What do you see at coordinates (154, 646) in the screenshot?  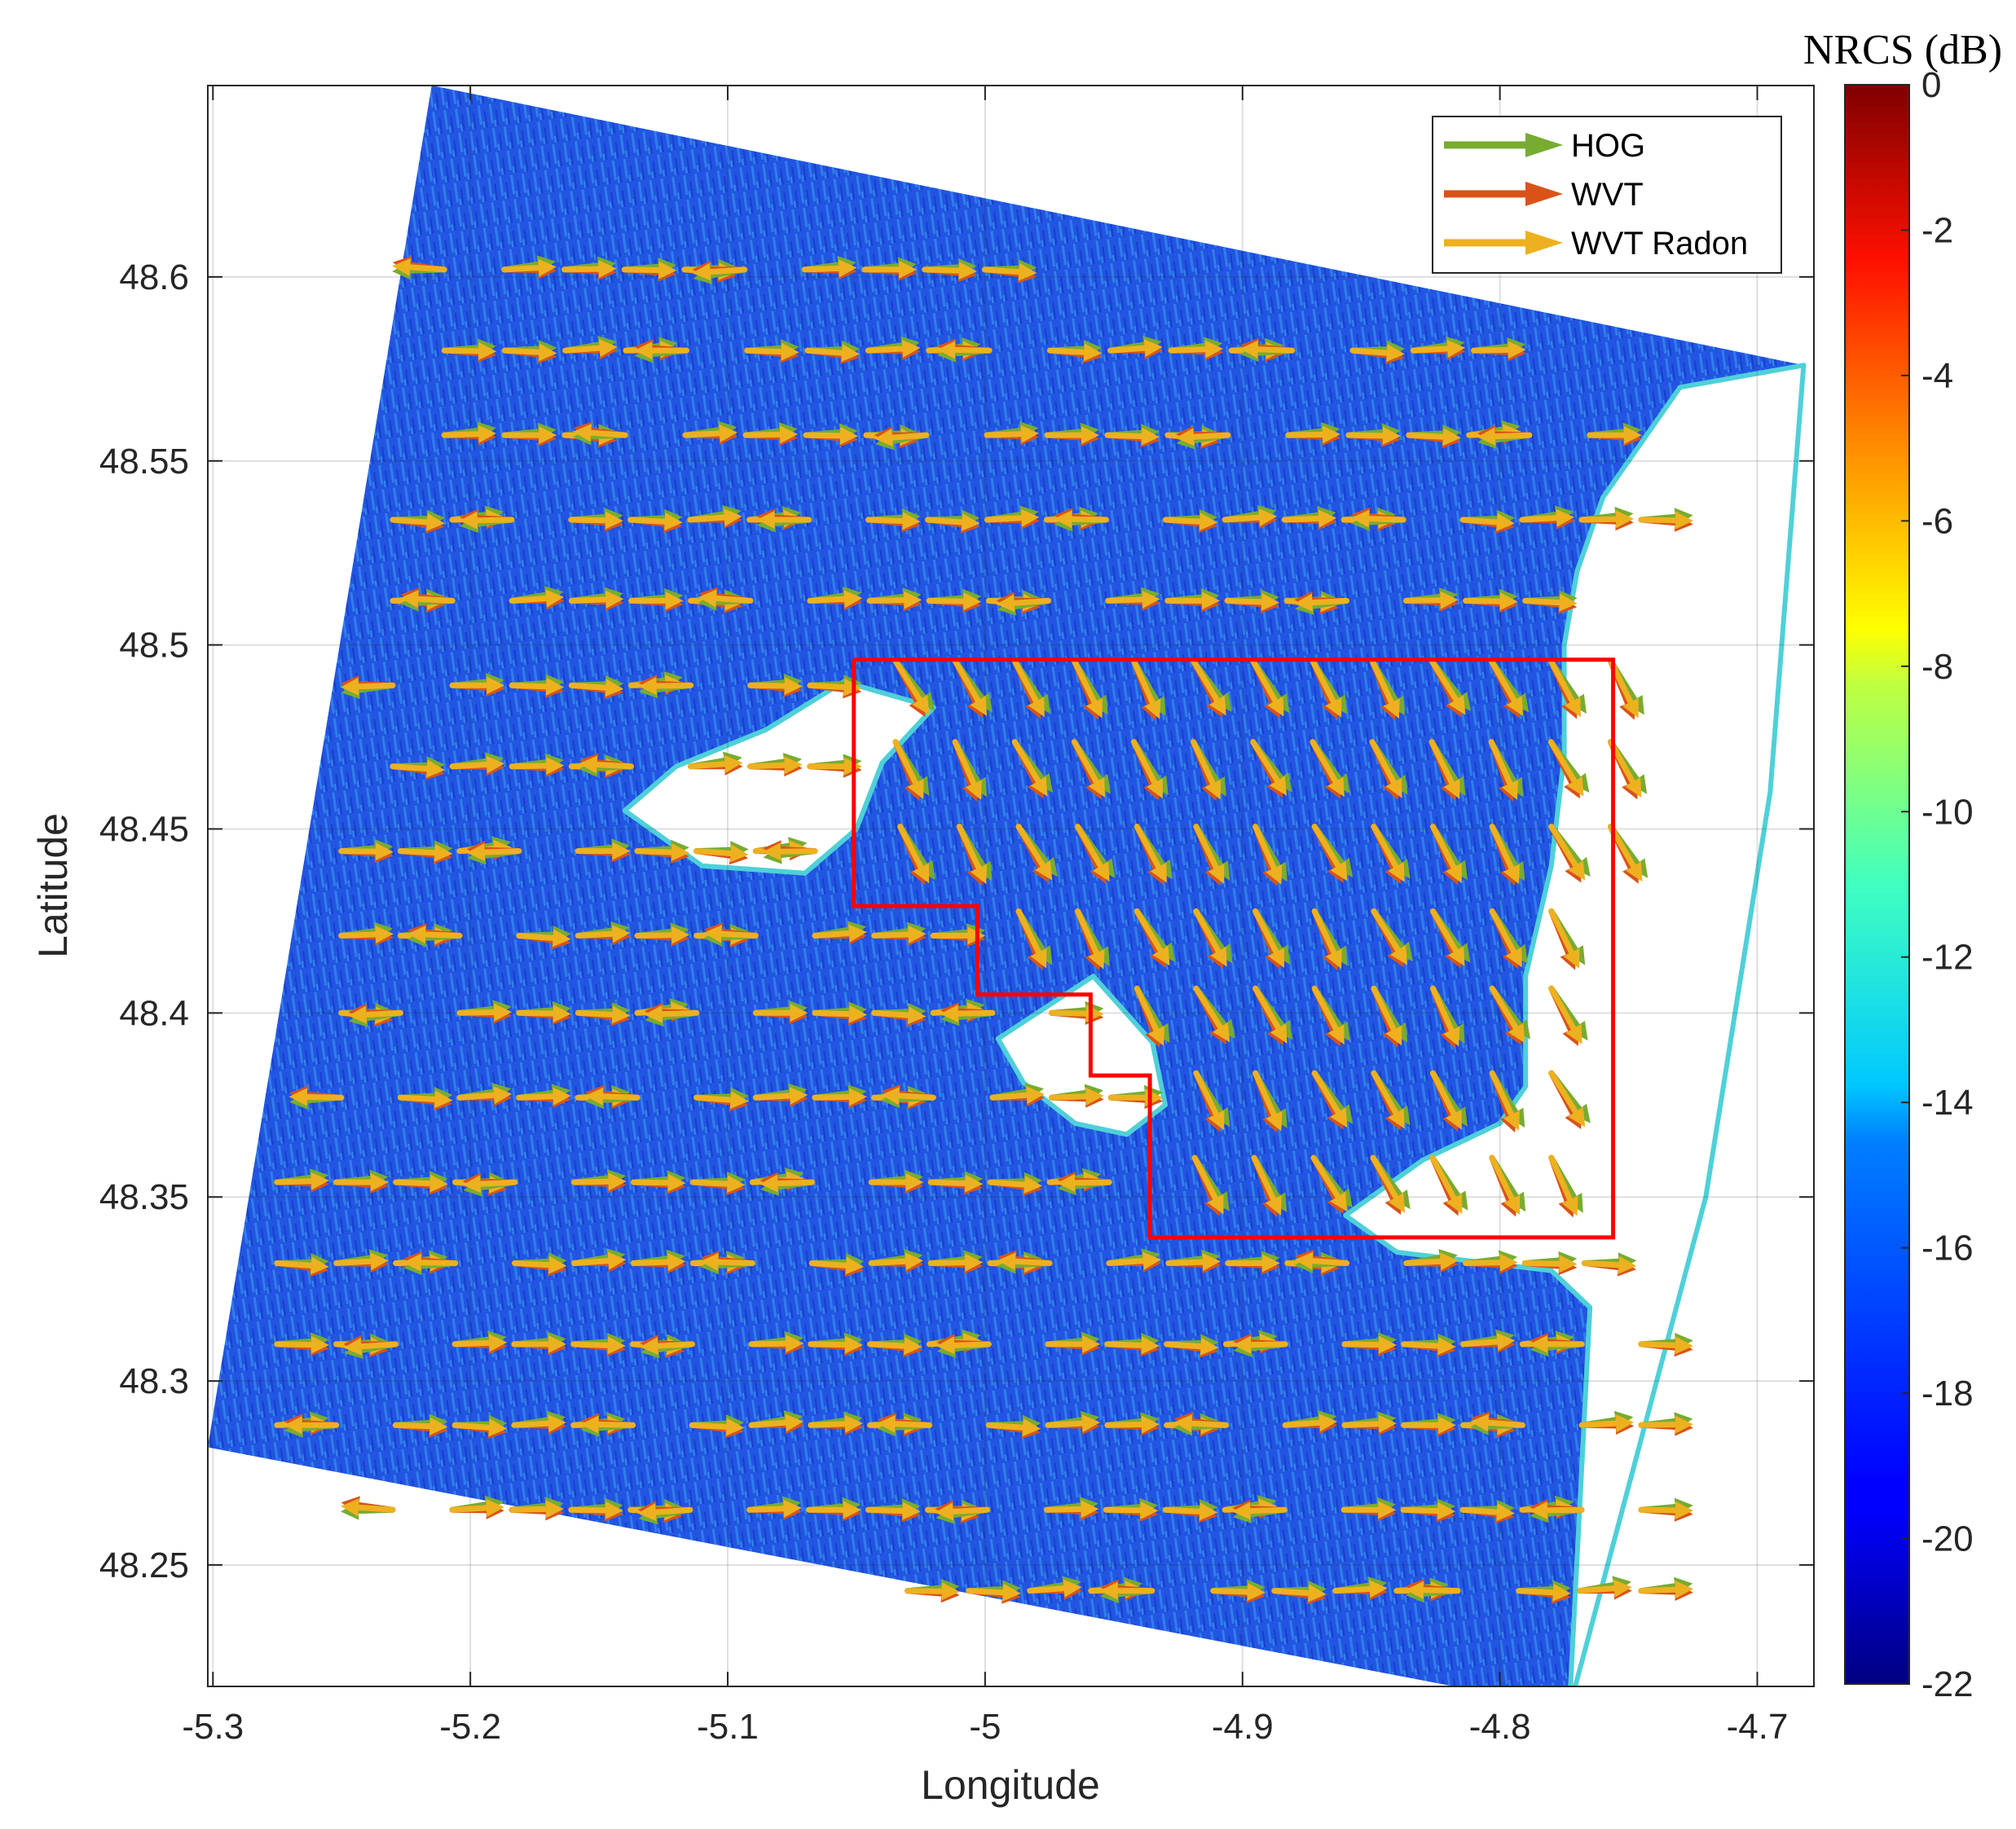 I see `y-tick-label: 48.5` at bounding box center [154, 646].